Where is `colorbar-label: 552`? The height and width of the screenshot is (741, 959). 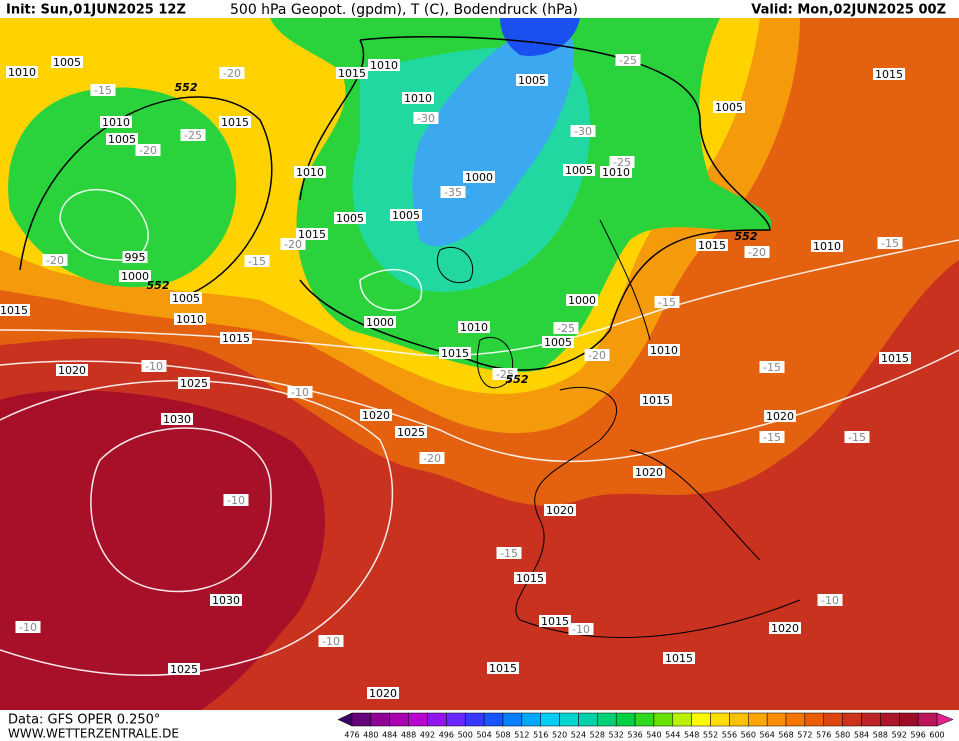
colorbar-label: 552 is located at coordinates (710, 735).